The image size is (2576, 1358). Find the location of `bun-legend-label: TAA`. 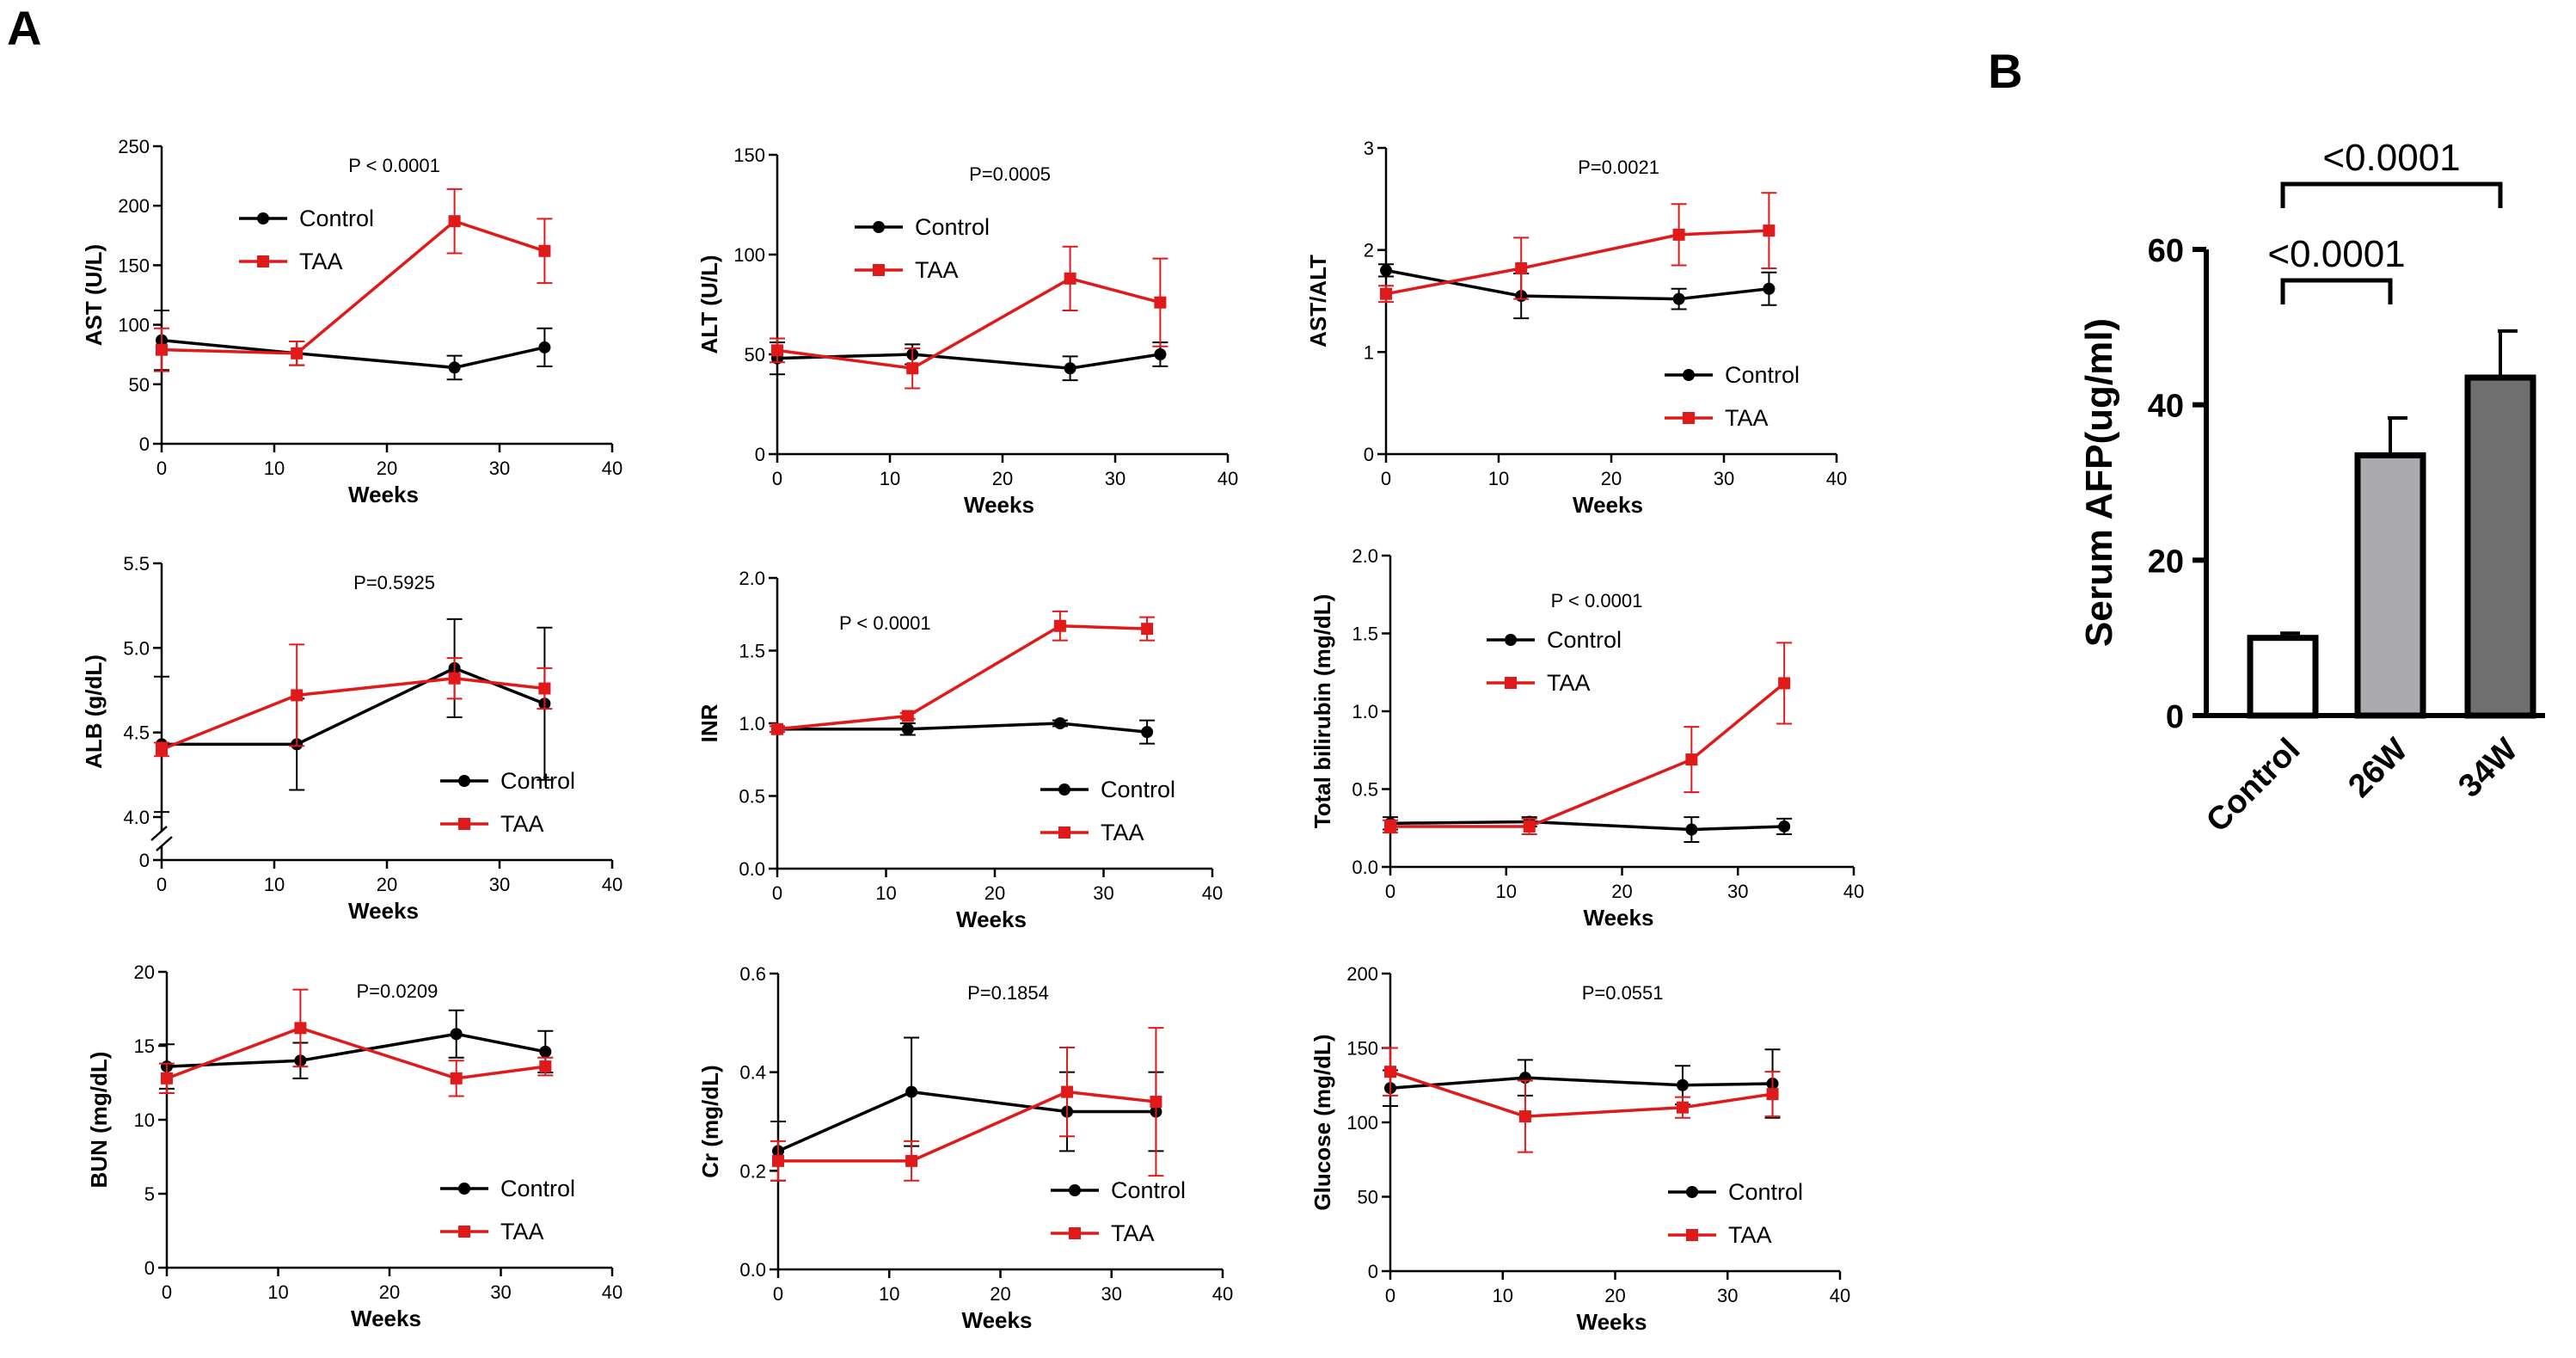

bun-legend-label: TAA is located at coordinates (522, 1232).